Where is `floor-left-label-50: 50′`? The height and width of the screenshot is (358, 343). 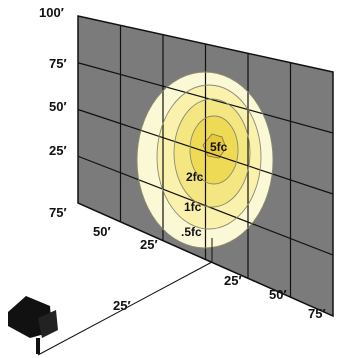 floor-left-label-50: 50′ is located at coordinates (102, 231).